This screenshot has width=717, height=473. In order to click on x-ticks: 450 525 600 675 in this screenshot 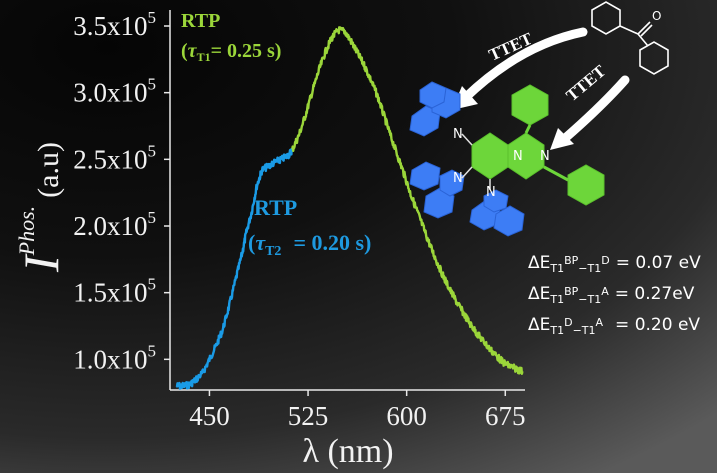, I will do `click(357, 410)`.